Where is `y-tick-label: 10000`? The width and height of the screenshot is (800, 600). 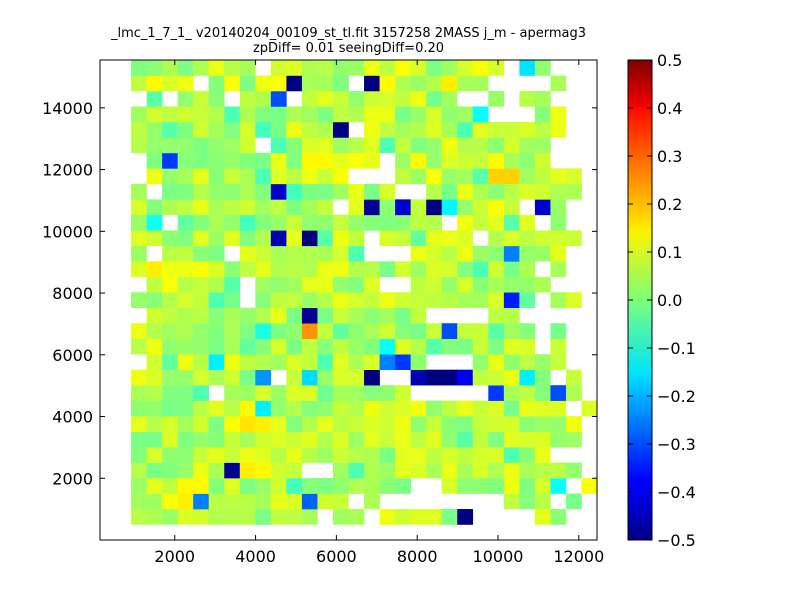 y-tick-label: 10000 is located at coordinates (67, 231).